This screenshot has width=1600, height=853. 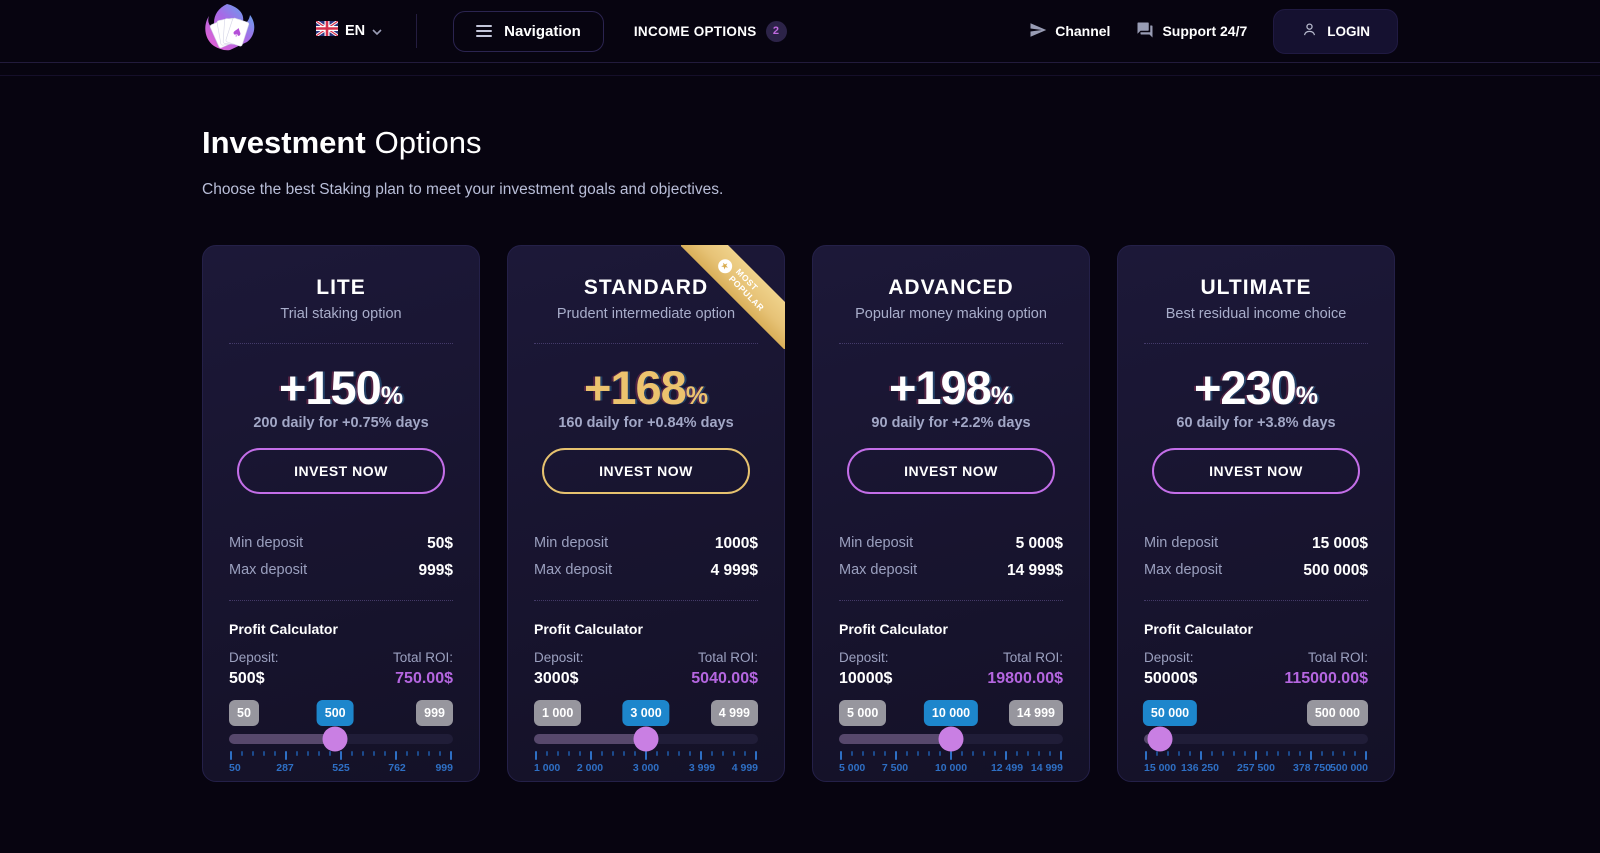 I want to click on support-label: Support 24/7, so click(x=1205, y=31).